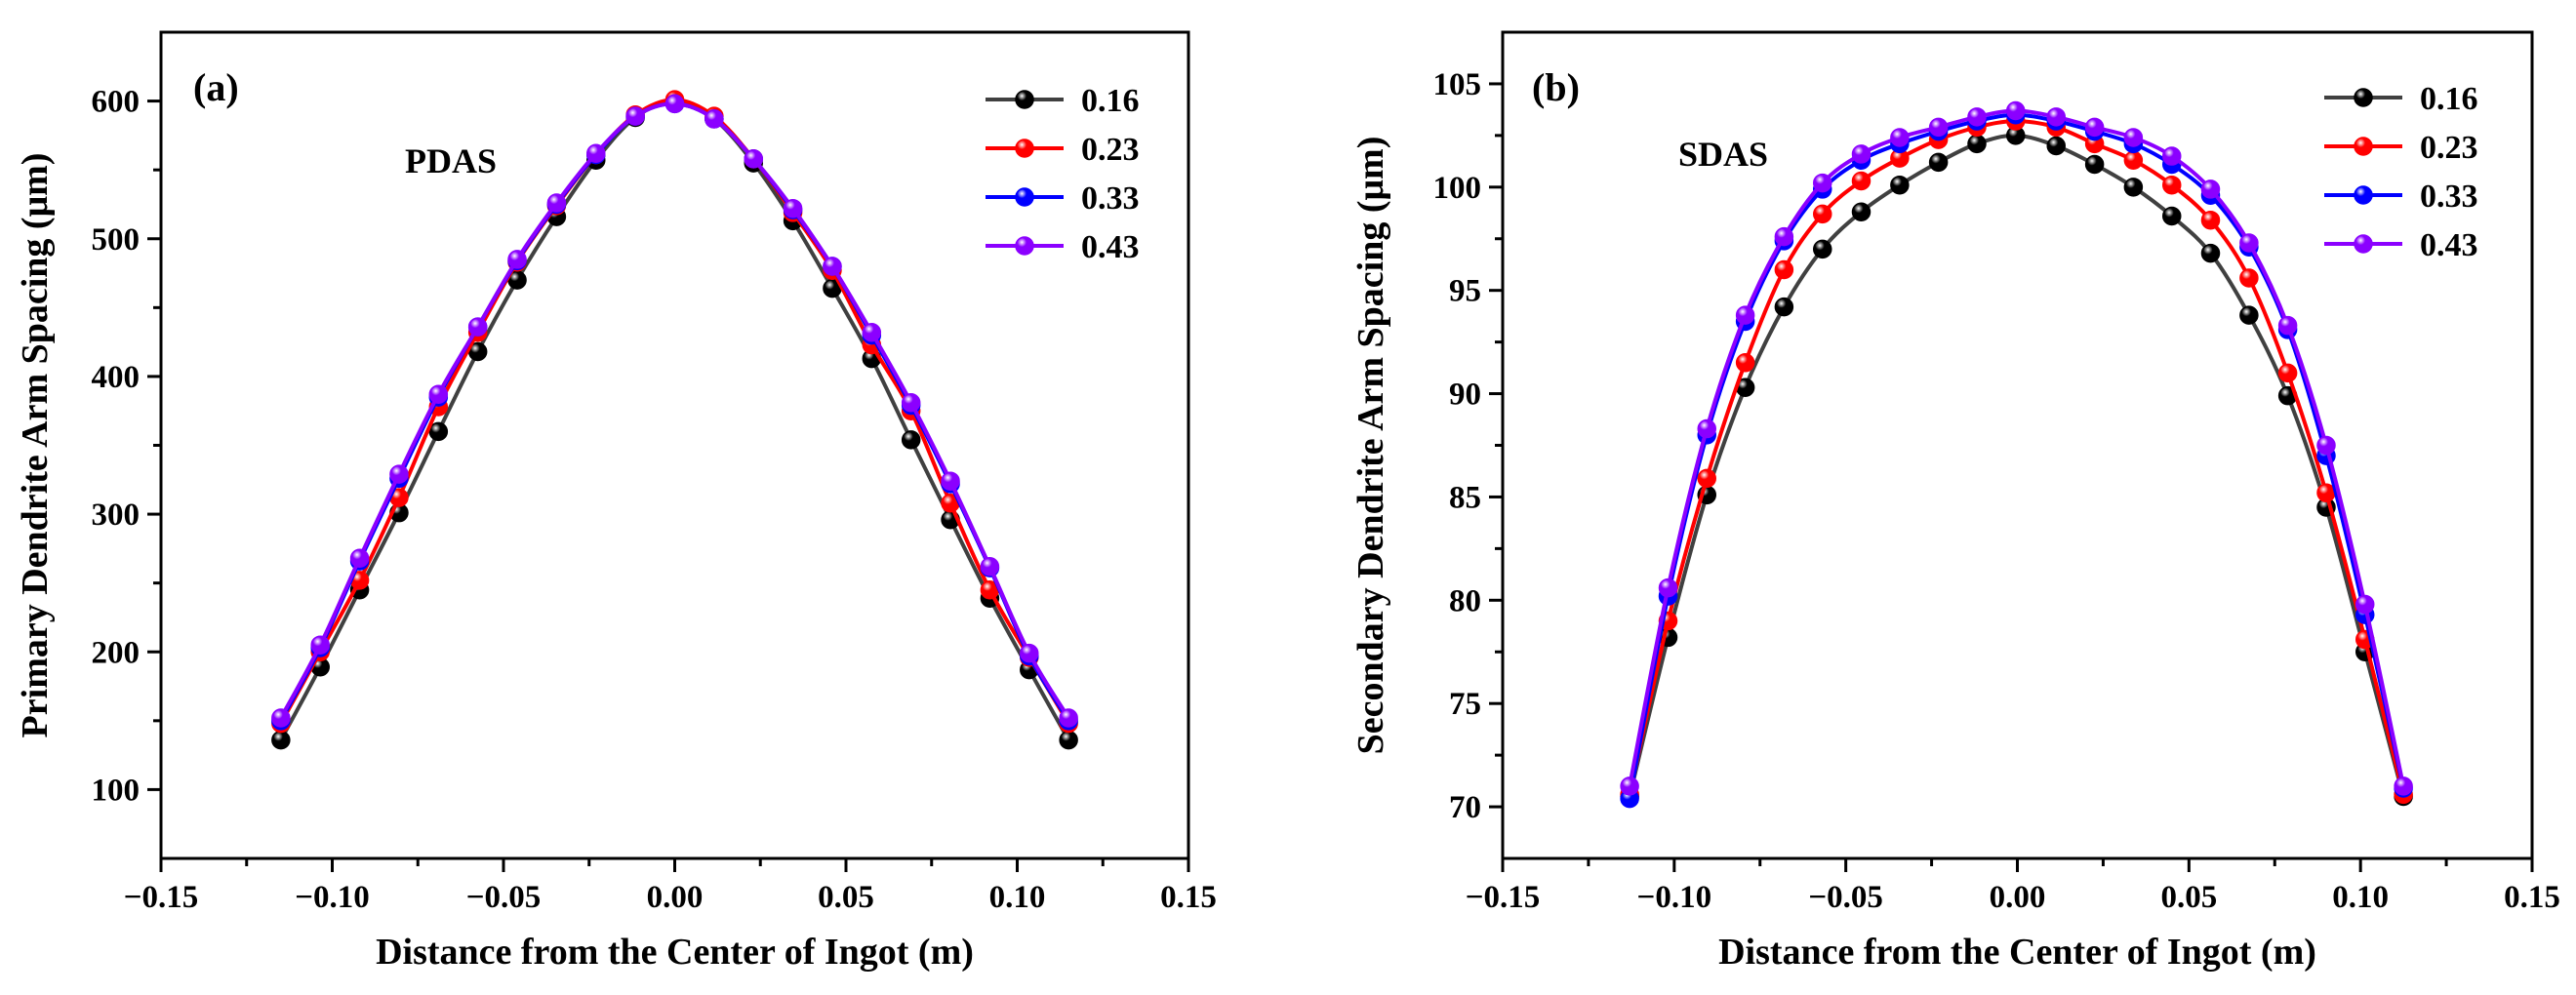 The width and height of the screenshot is (2576, 995). What do you see at coordinates (2449, 148) in the screenshot?
I see `legend-label: 0.23` at bounding box center [2449, 148].